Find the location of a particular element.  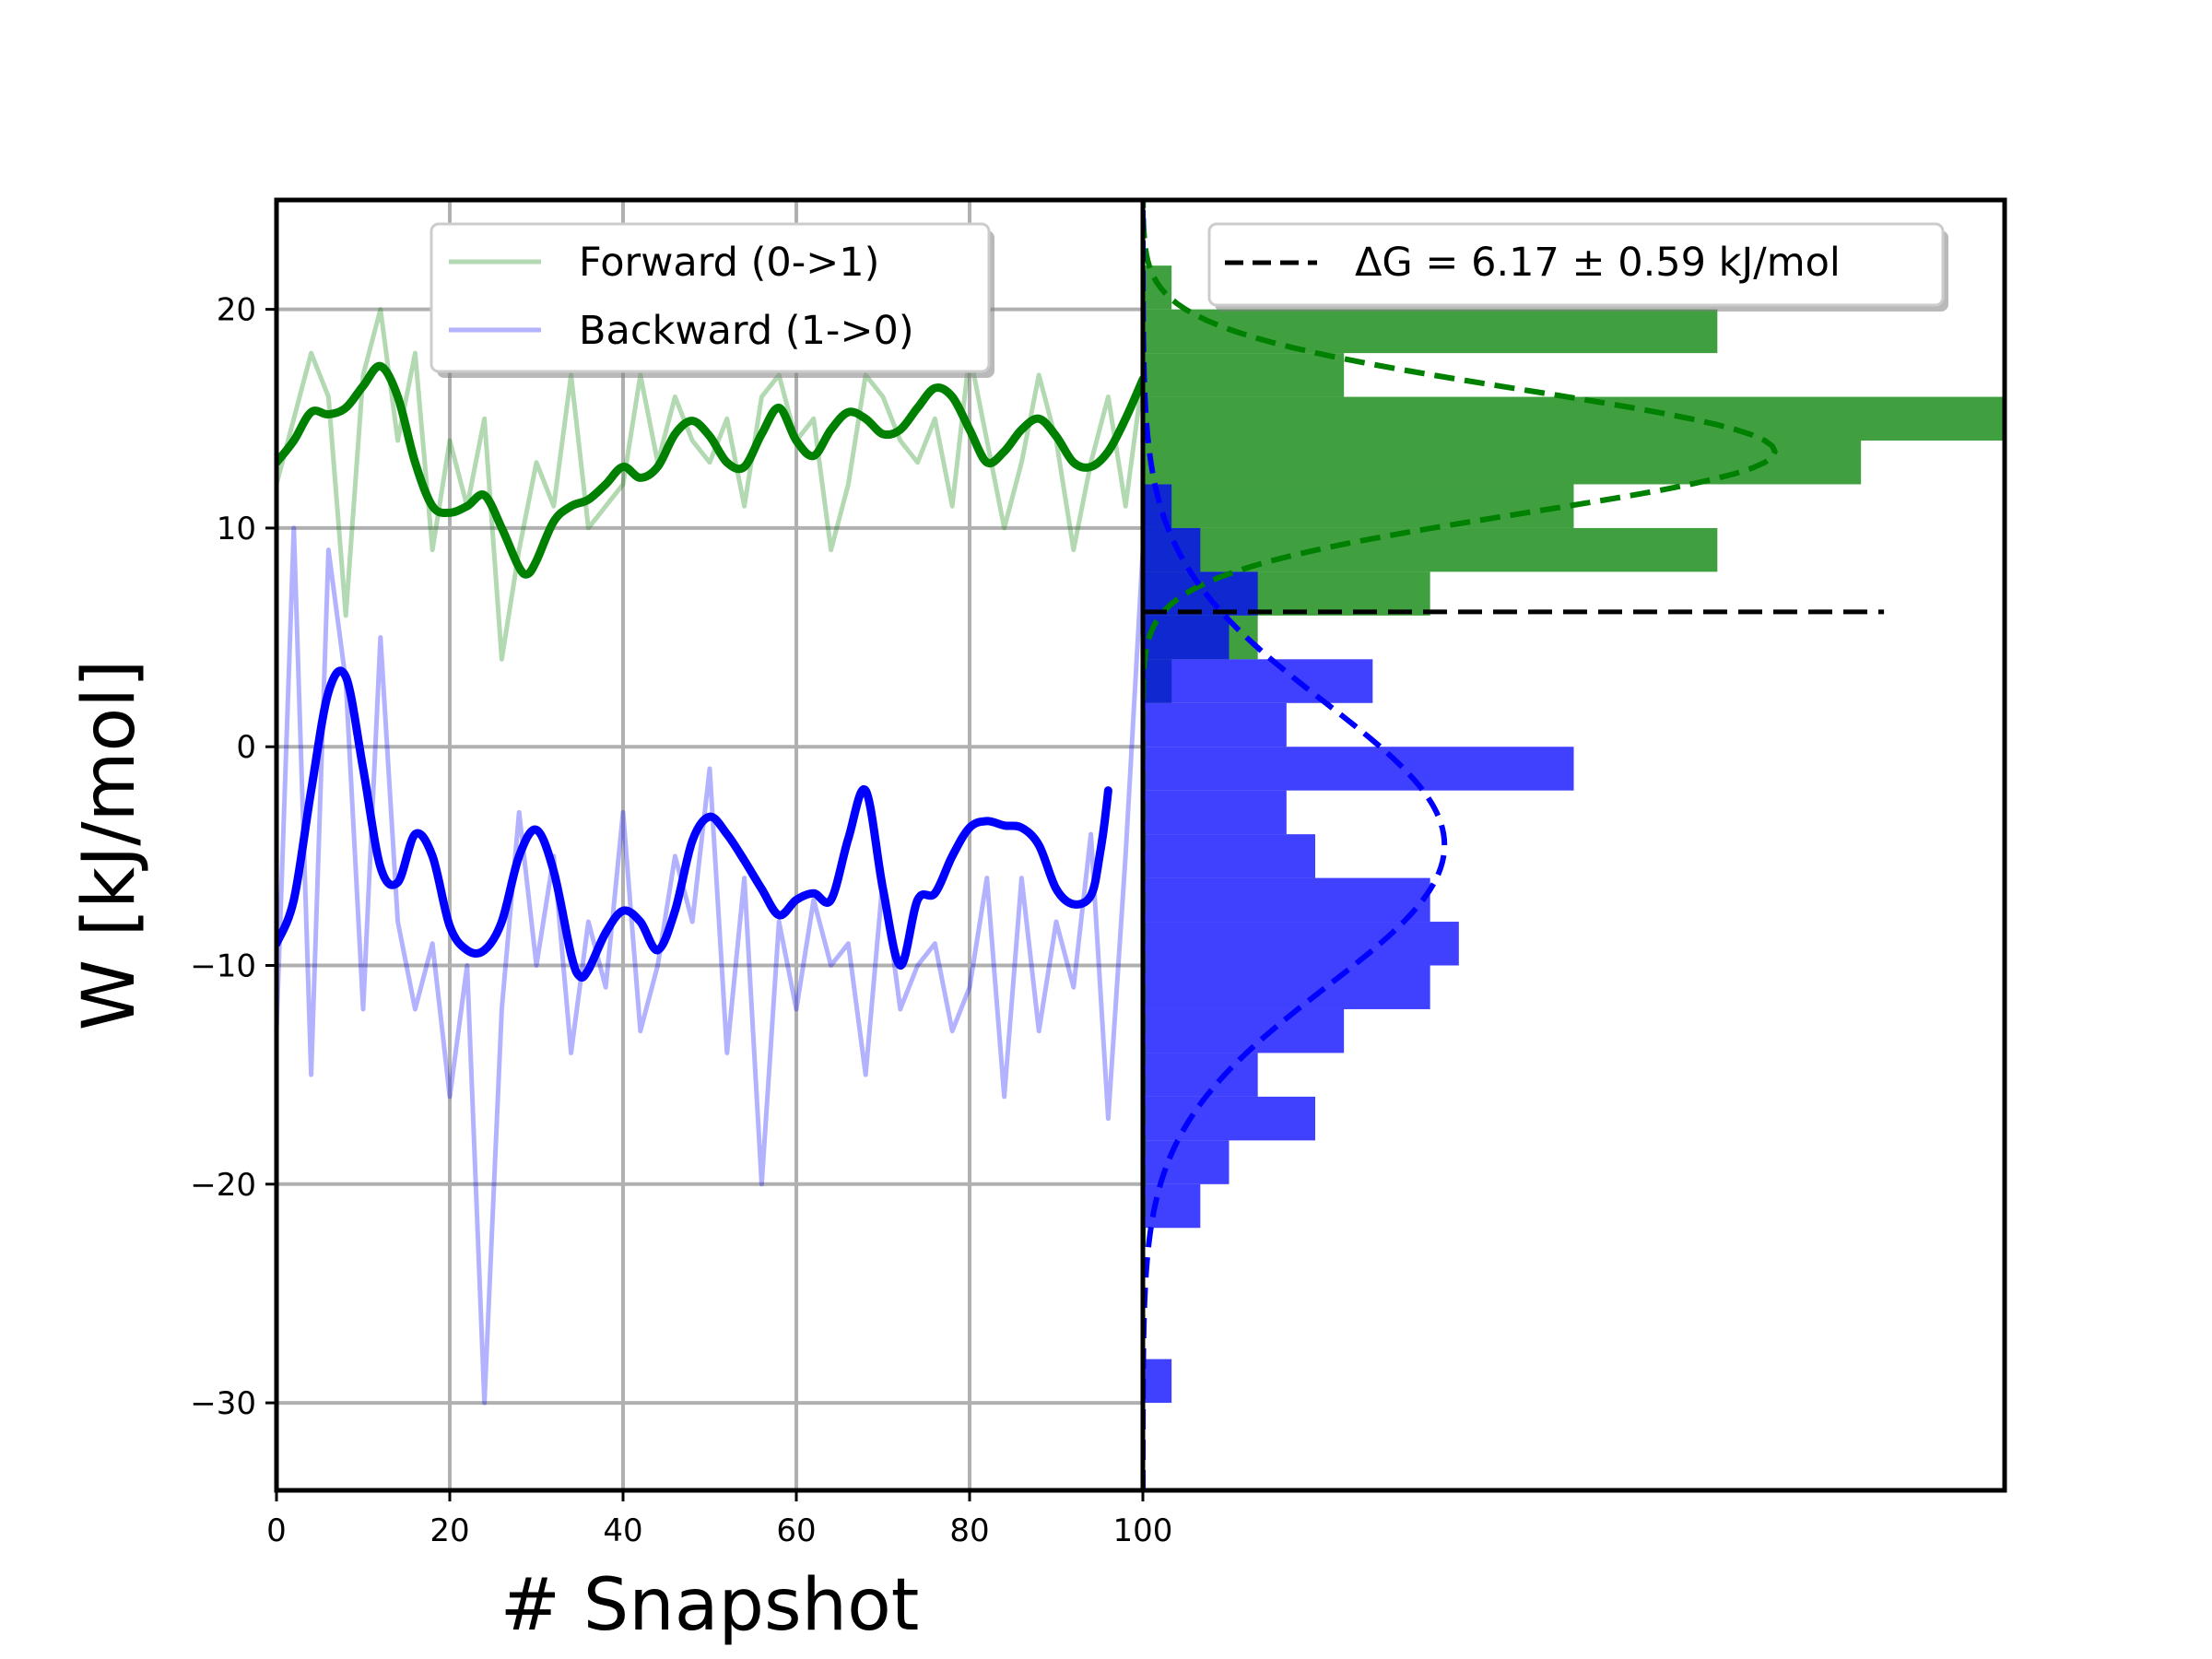

y-axis-title: W [kJ/mol] is located at coordinates (109, 845).